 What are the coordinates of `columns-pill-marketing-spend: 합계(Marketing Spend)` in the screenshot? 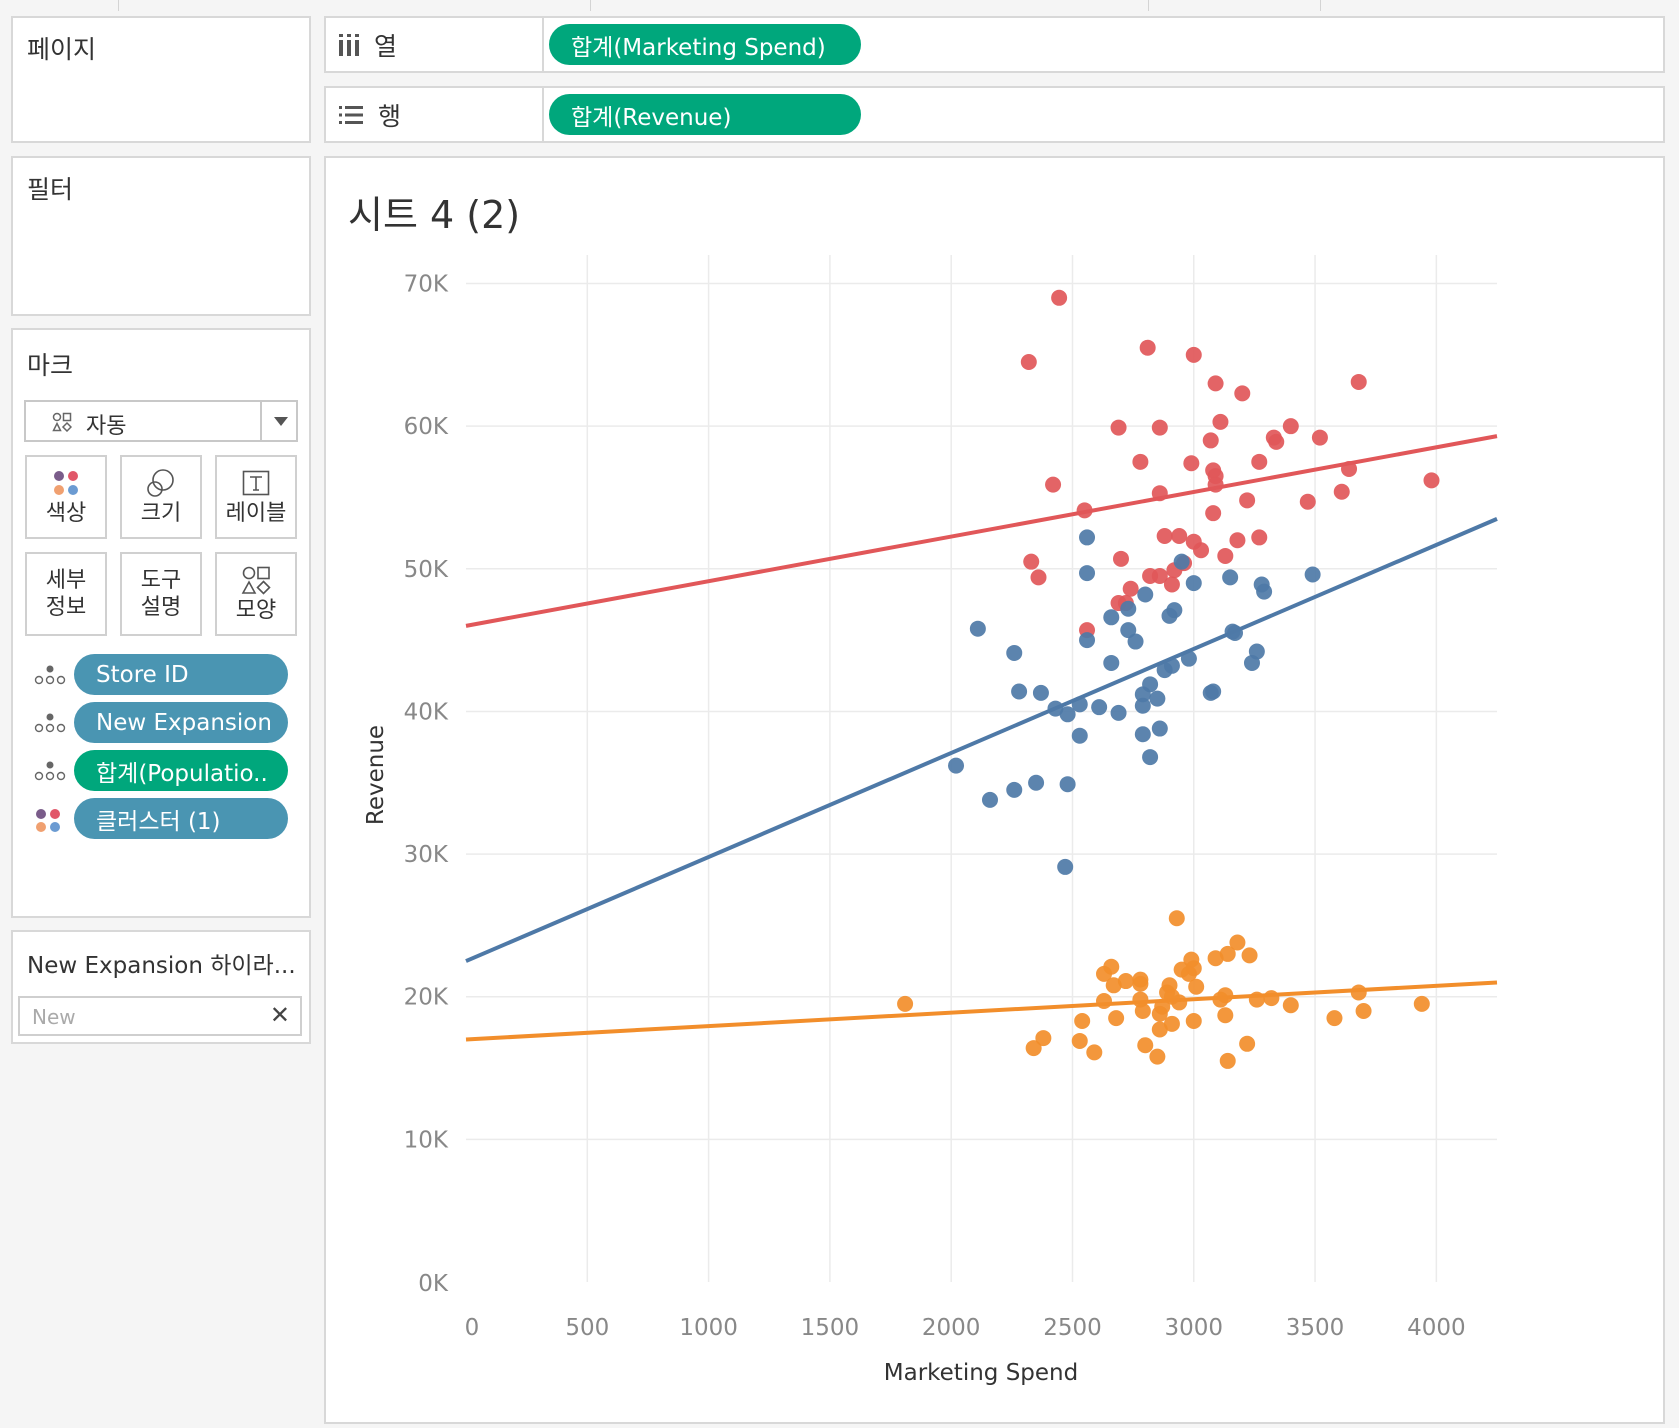 It's located at (705, 44).